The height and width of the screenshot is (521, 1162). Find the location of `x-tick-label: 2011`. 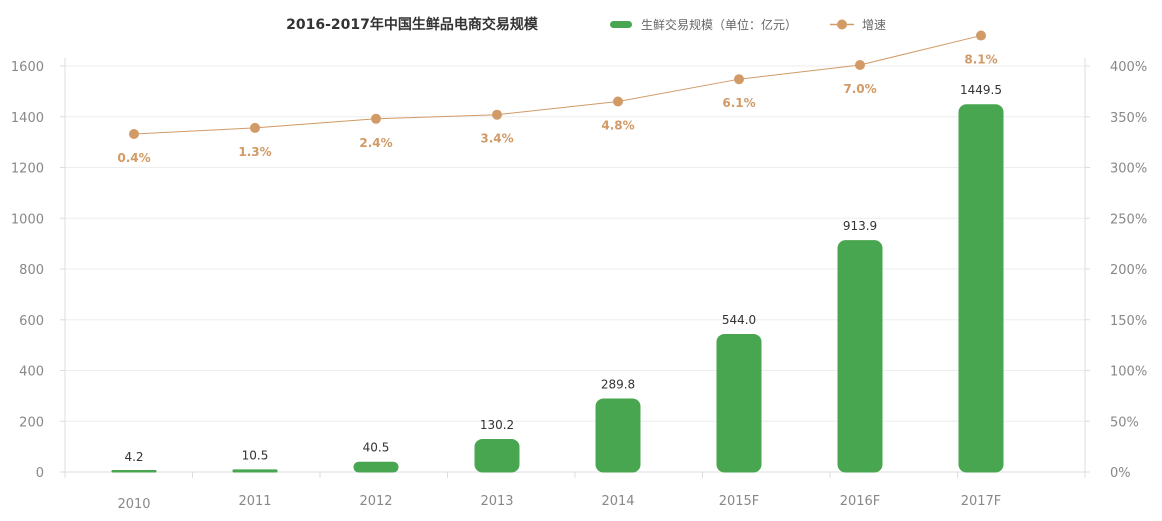

x-tick-label: 2011 is located at coordinates (254, 501).